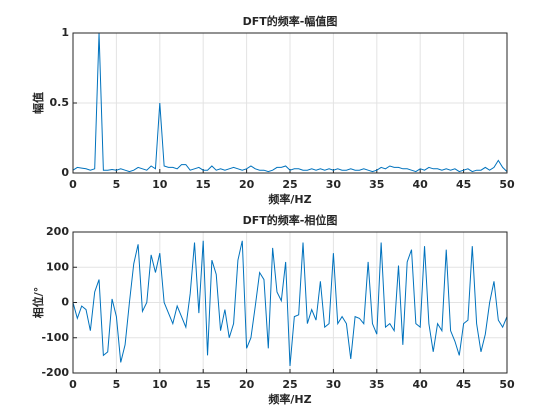 The width and height of the screenshot is (560, 420). I want to click on y-axis-label: 相位/°, so click(38, 303).